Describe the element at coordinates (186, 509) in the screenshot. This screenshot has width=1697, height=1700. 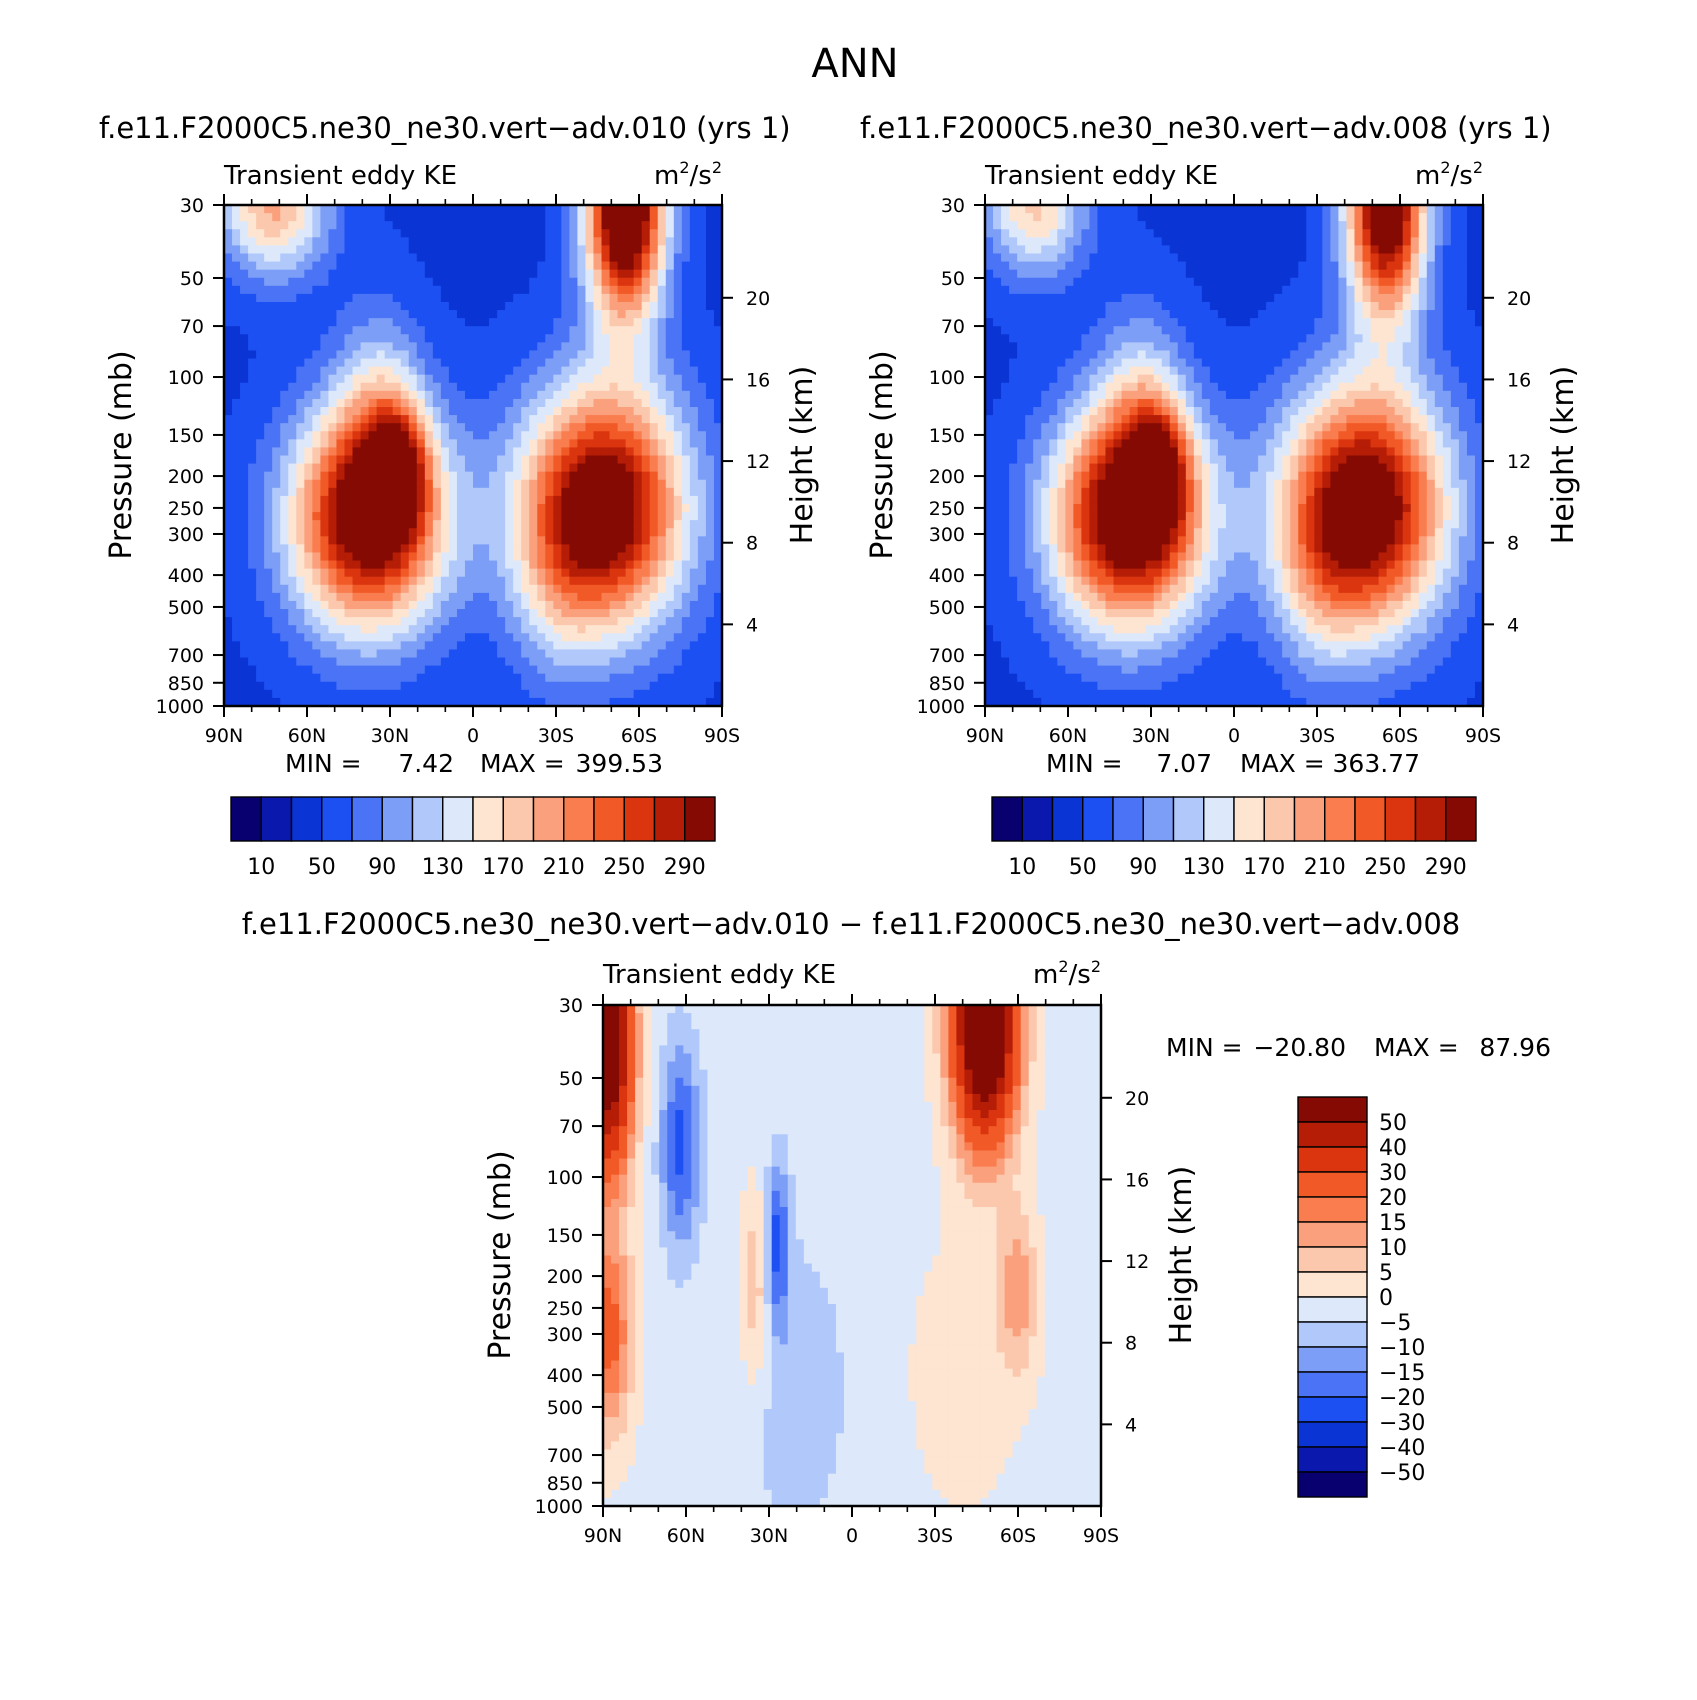
I see `y-tick-label: 250` at that location.